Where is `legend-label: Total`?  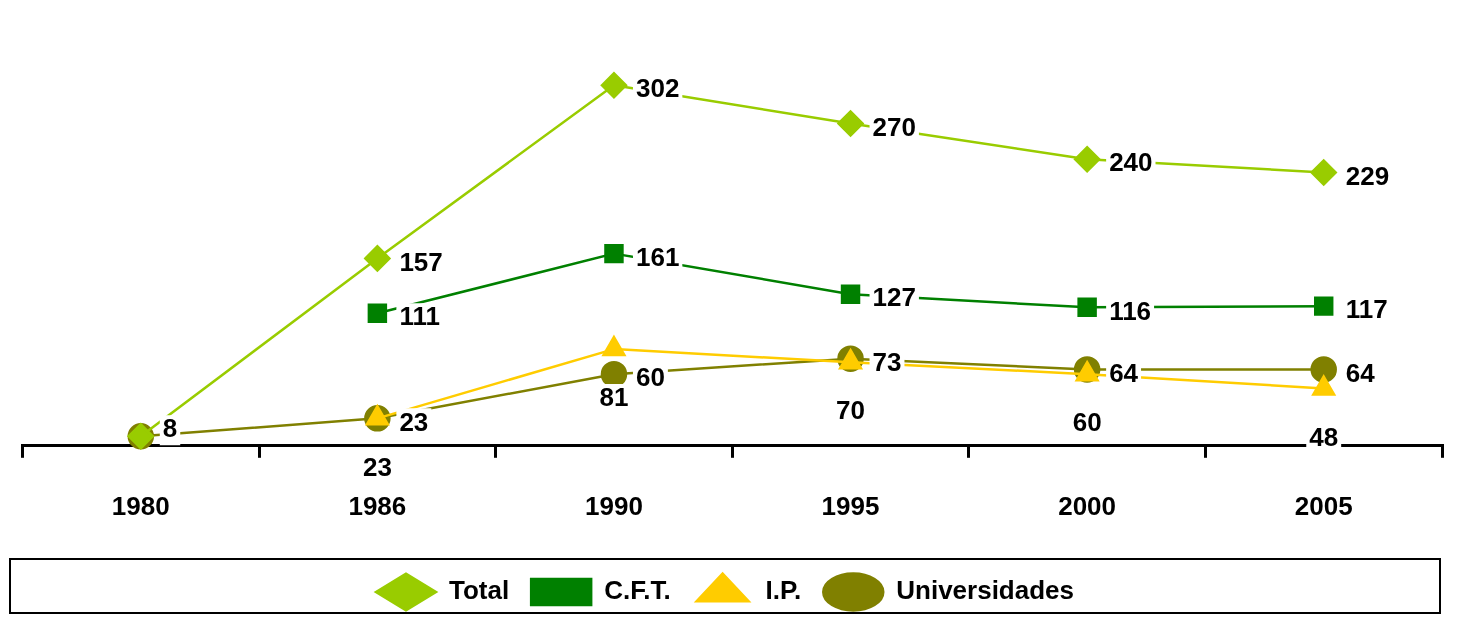 legend-label: Total is located at coordinates (479, 590).